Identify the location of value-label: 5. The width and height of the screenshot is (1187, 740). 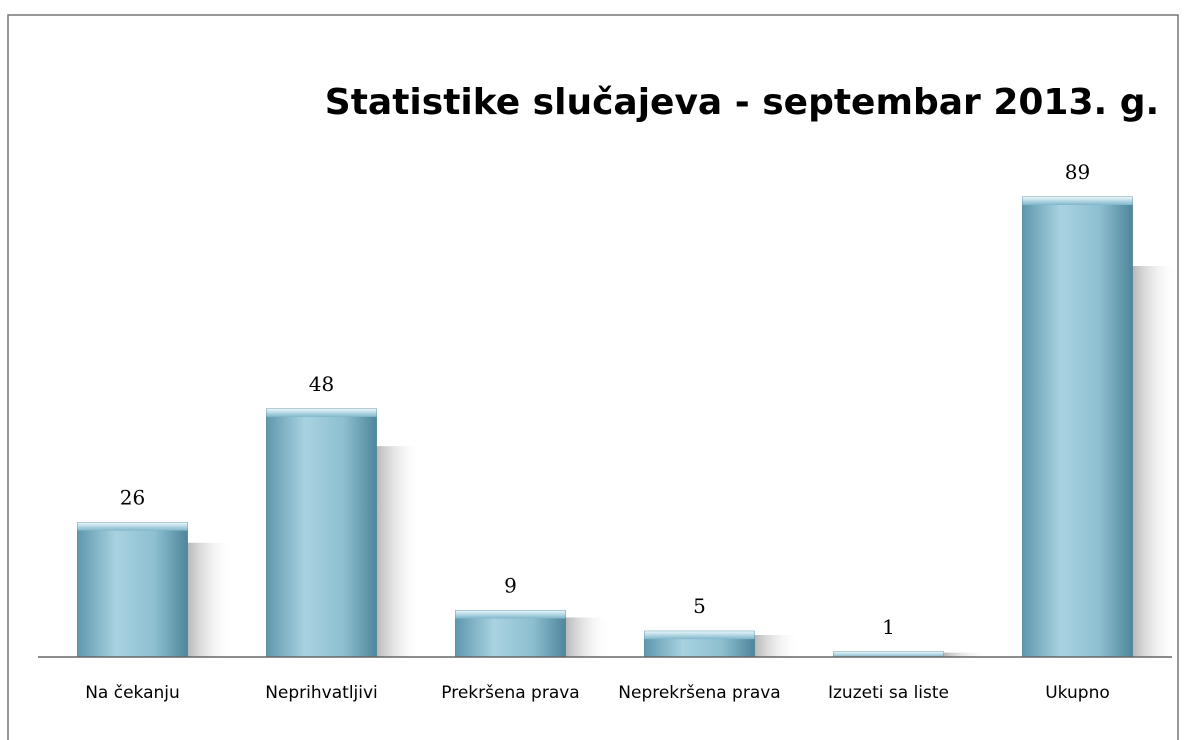
(699, 606).